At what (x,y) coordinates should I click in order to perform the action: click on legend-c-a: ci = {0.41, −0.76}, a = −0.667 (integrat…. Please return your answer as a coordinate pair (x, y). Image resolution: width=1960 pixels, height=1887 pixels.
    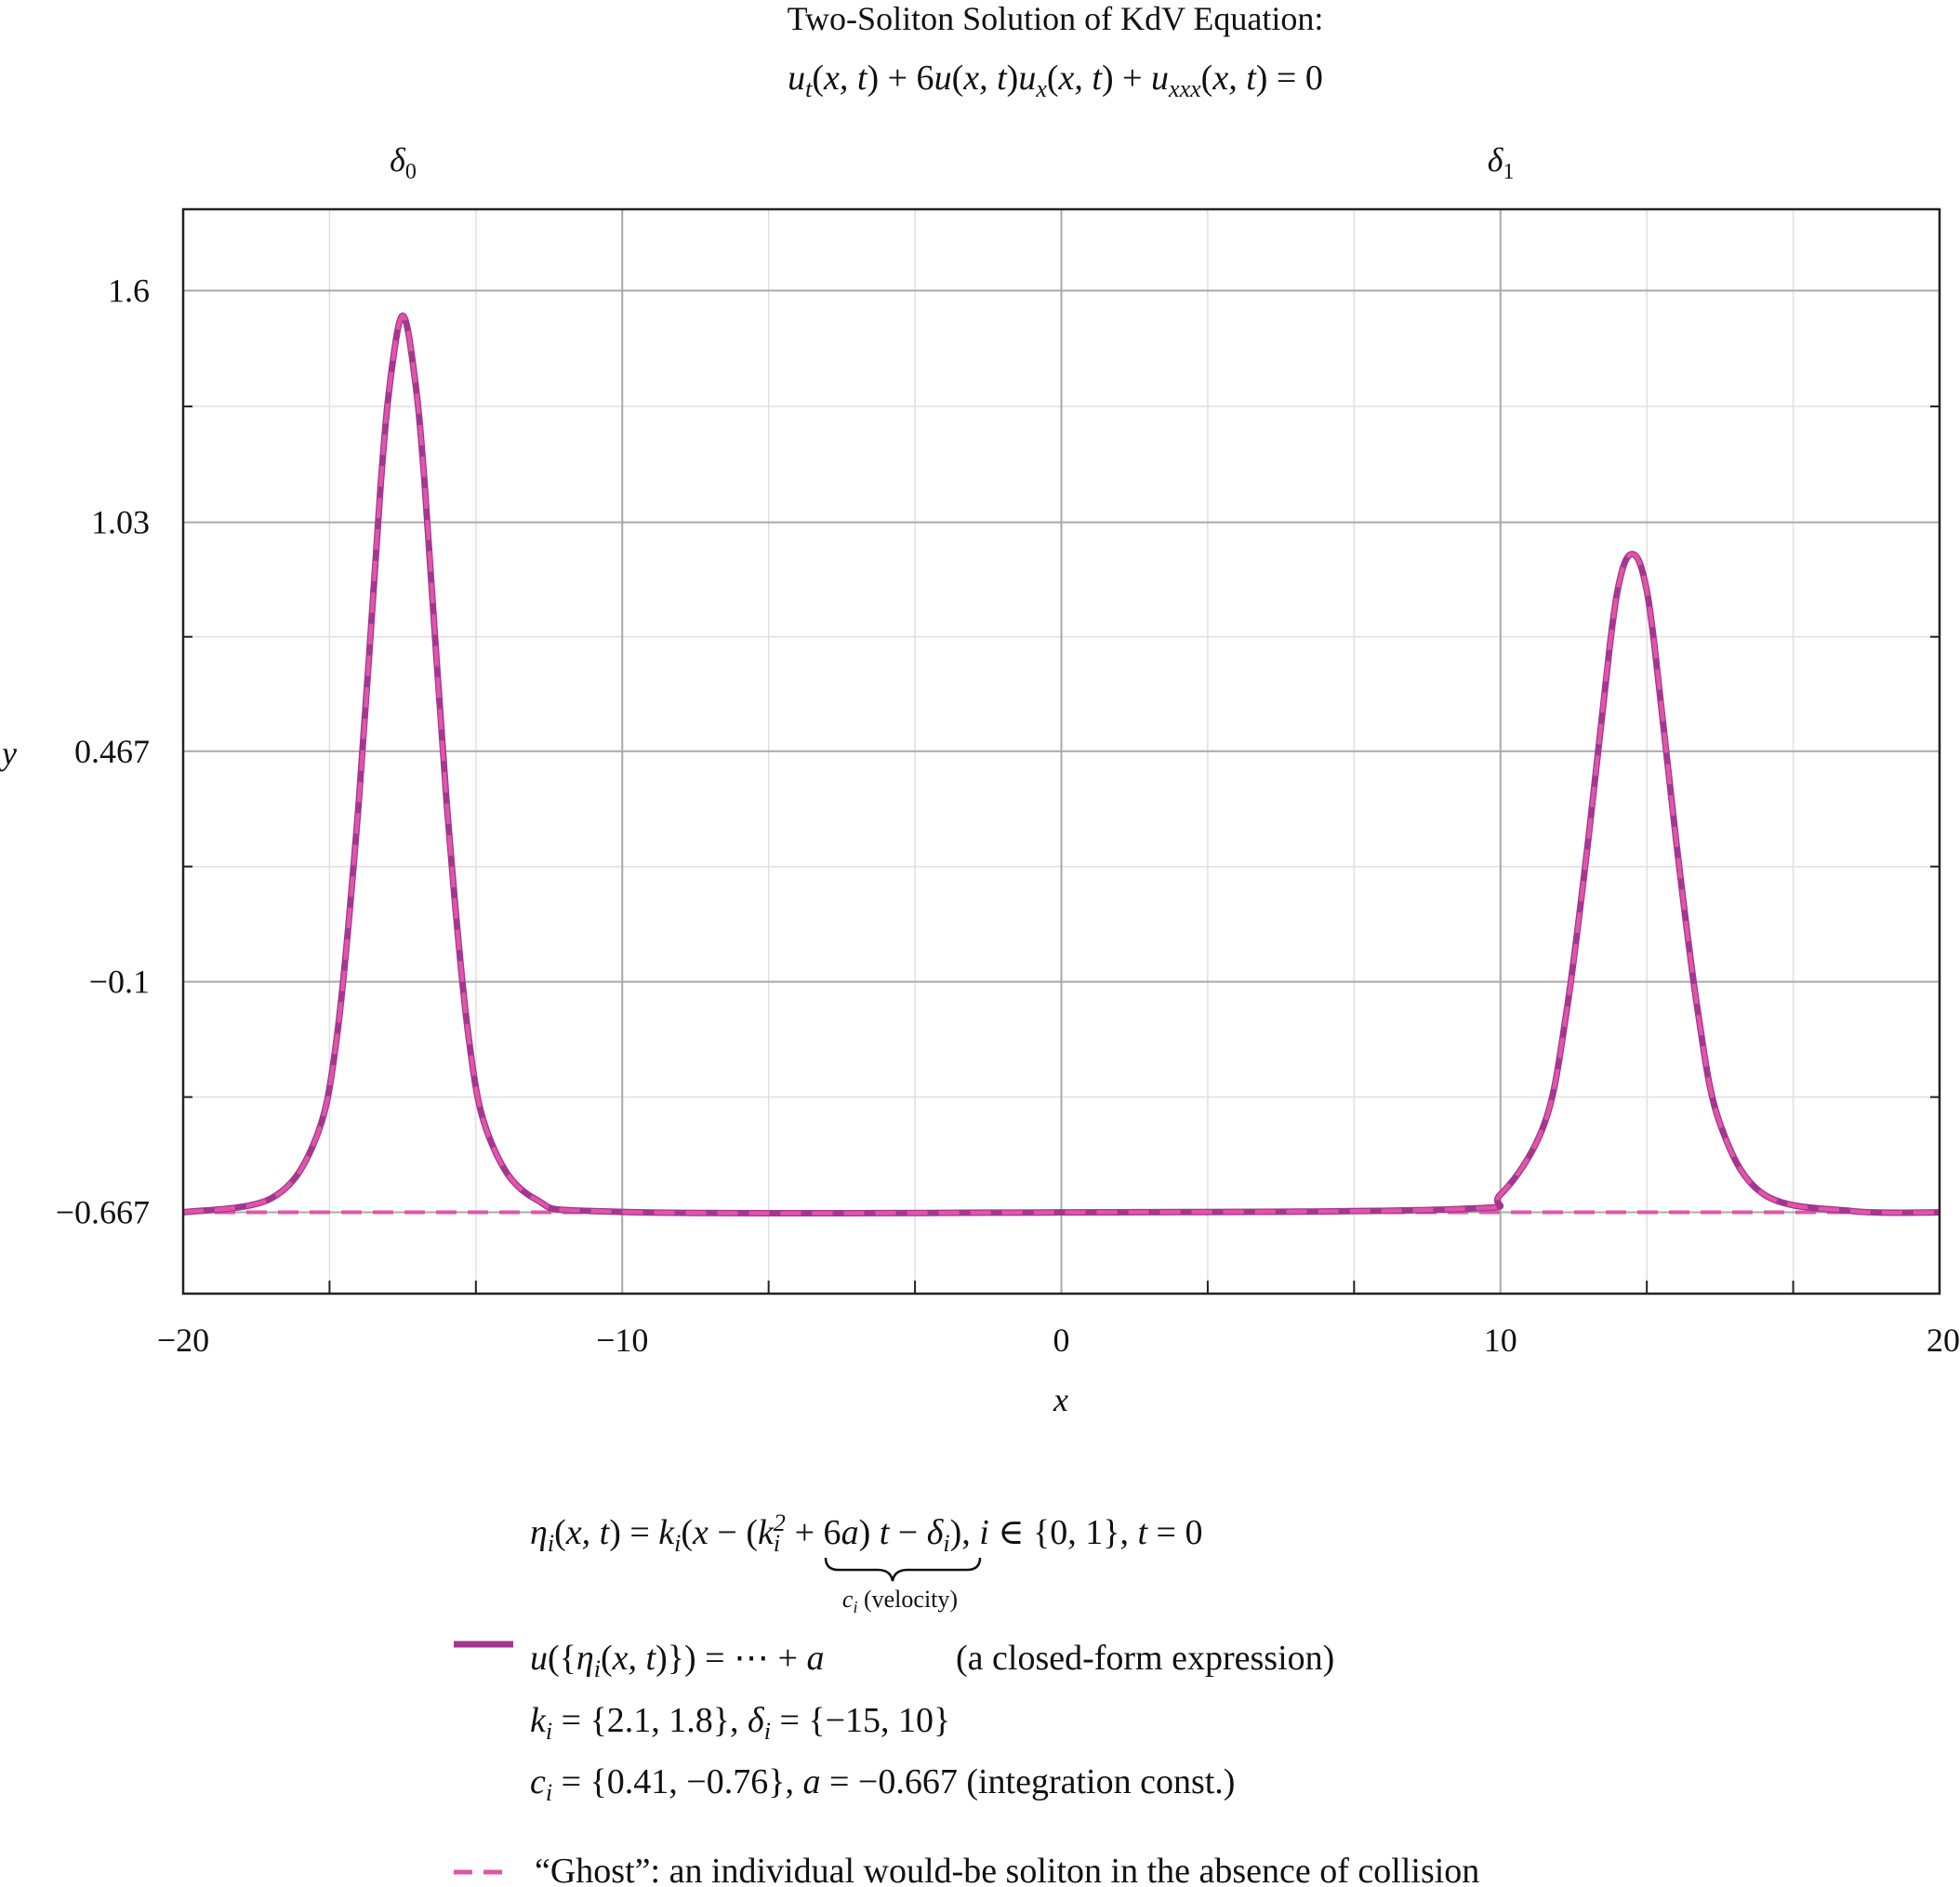
    Looking at the image, I should click on (882, 1784).